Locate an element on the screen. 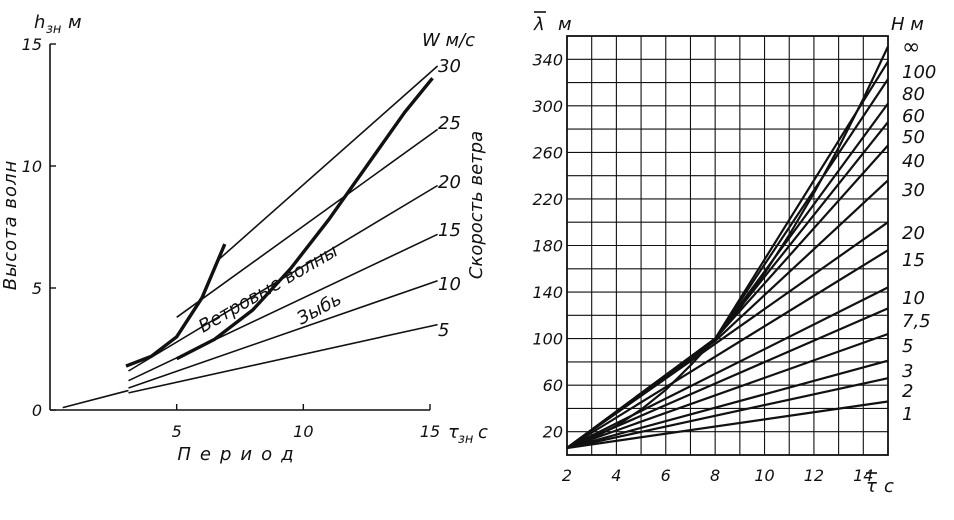  depth-label: 40 is located at coordinates (913, 161).